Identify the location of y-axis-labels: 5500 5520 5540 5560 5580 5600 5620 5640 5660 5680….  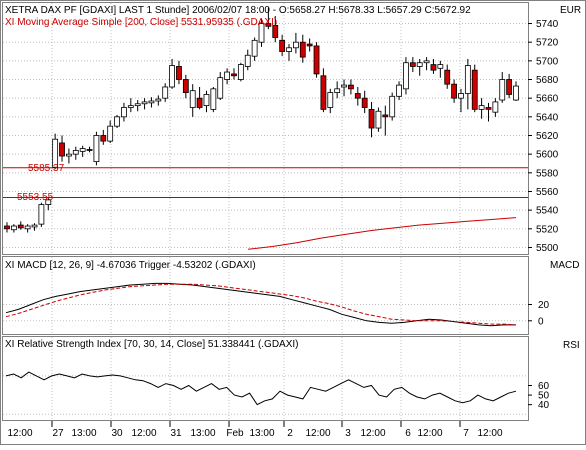
(547, 215).